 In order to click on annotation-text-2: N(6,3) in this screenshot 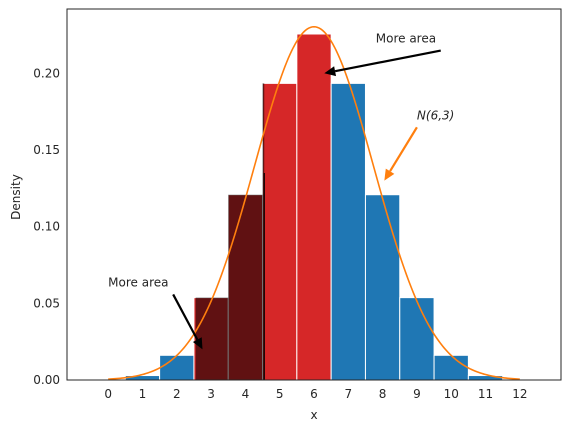, I will do `click(435, 115)`.